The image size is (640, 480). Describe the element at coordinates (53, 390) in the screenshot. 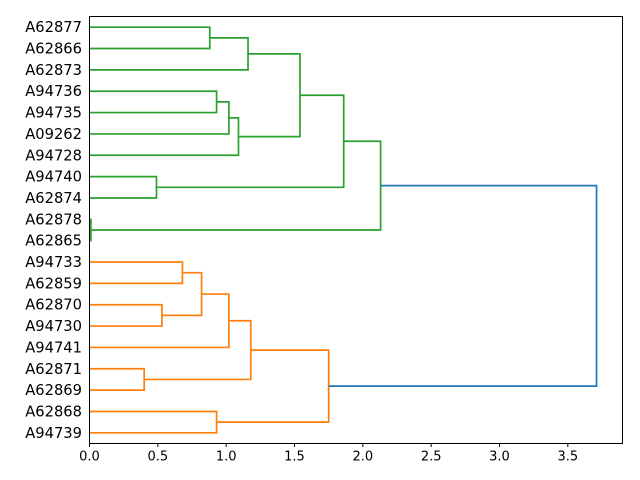

I see `leaf-label: A62869` at that location.